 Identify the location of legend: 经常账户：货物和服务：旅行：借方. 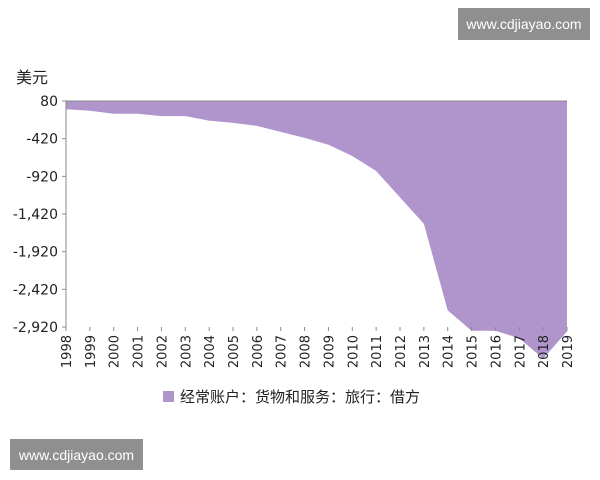
(291, 396).